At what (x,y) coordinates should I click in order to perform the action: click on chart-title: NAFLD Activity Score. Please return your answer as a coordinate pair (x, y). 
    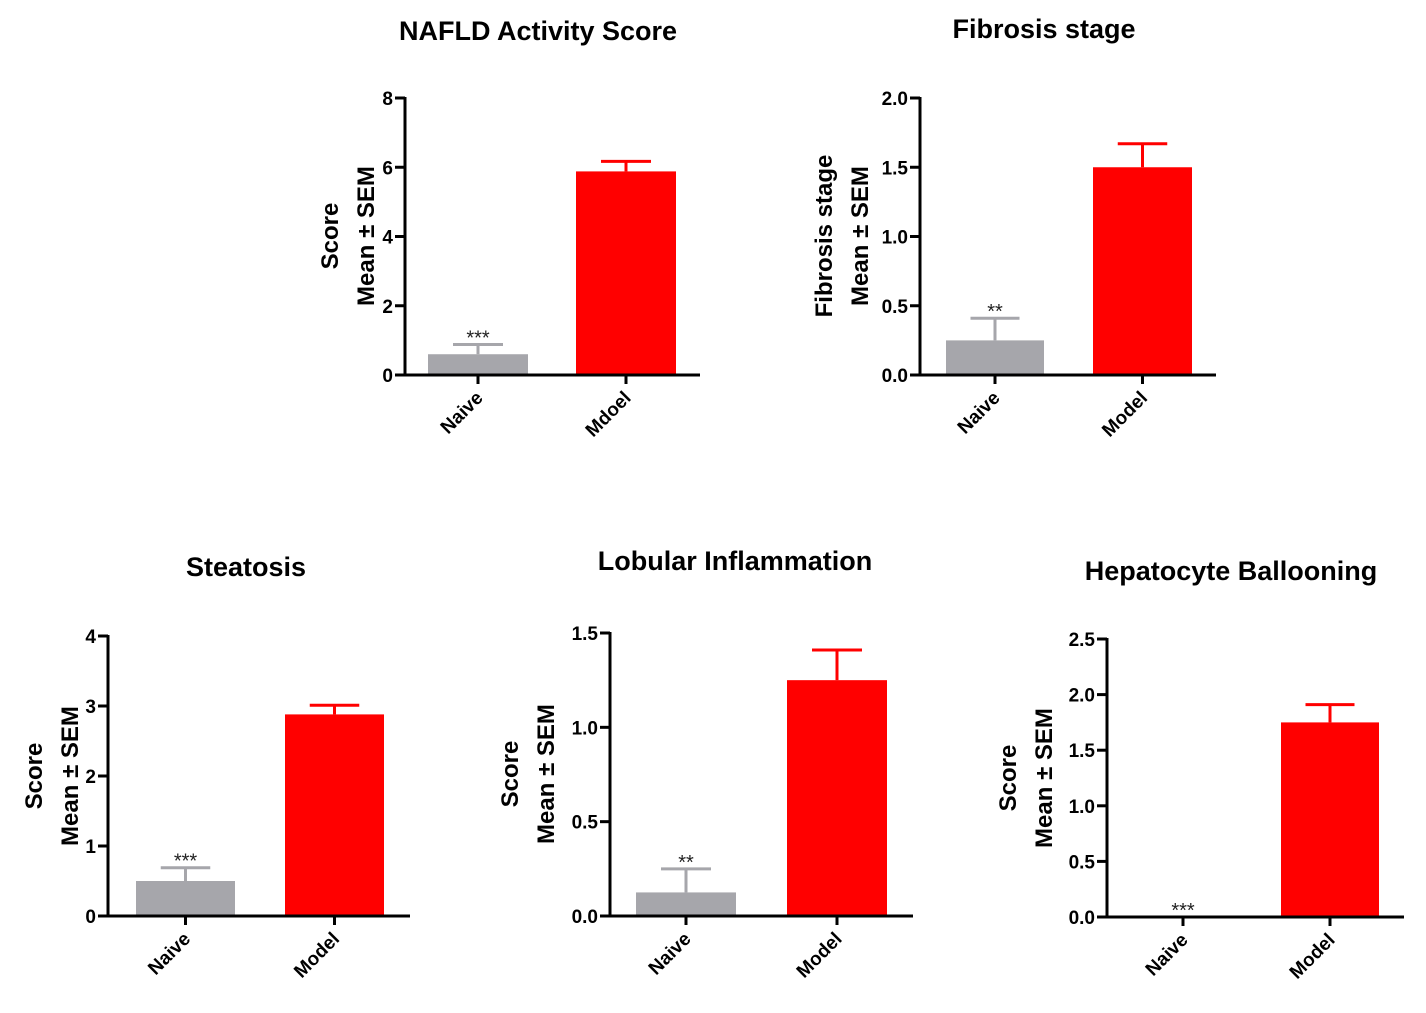
    Looking at the image, I should click on (538, 31).